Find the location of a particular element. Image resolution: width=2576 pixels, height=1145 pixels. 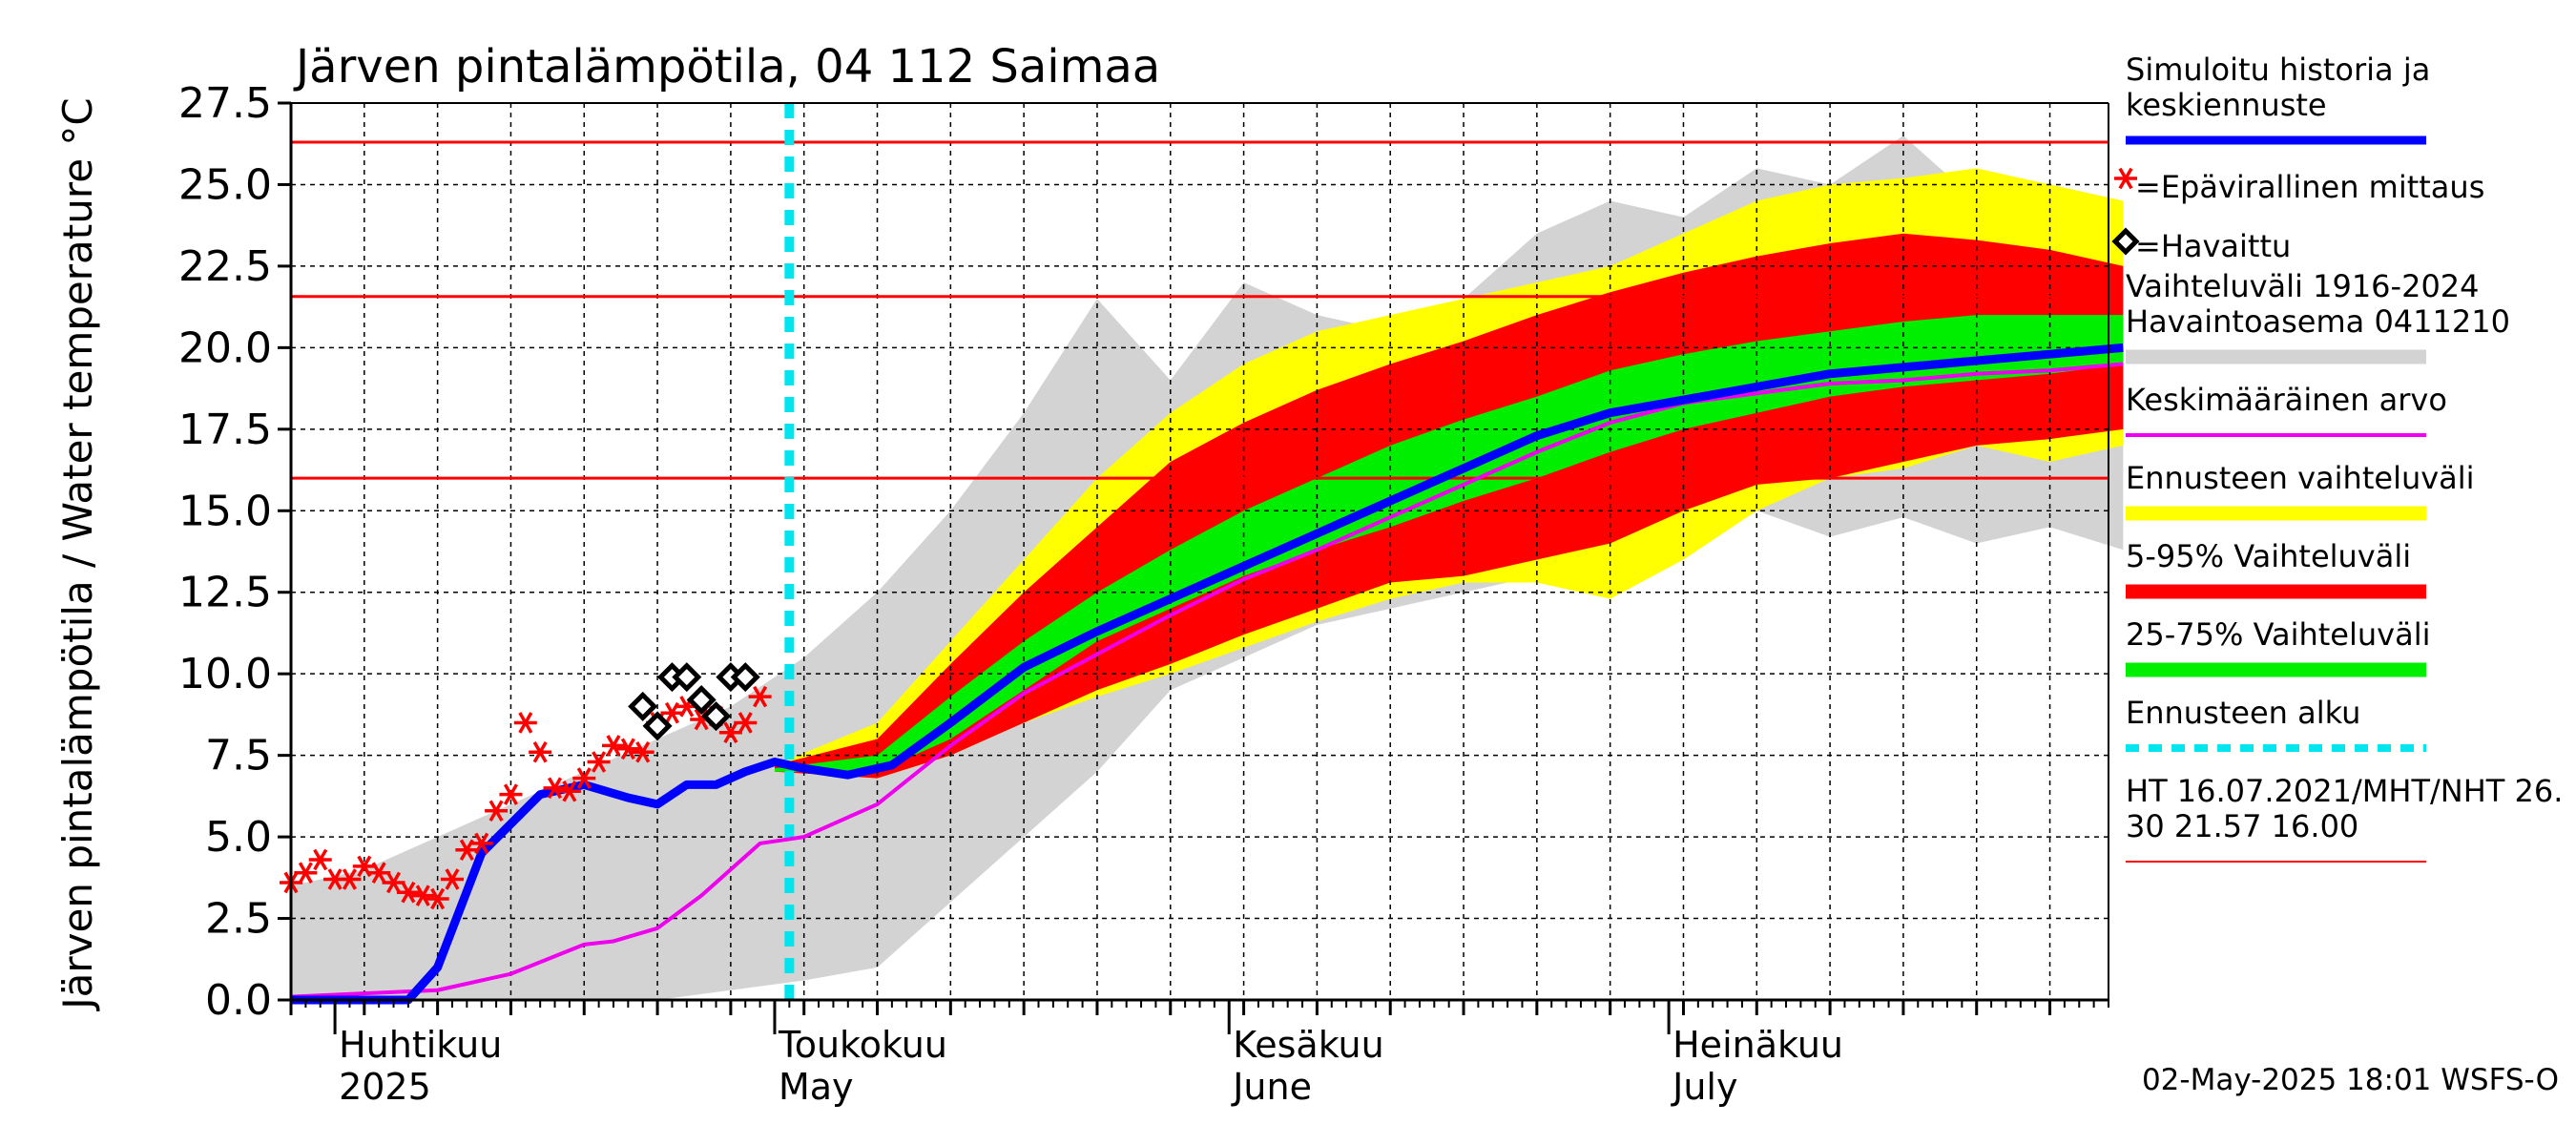

legend-item: HT 16.07.2021/MHT/NHT 26.30 21.57 16.00 is located at coordinates (2344, 818).